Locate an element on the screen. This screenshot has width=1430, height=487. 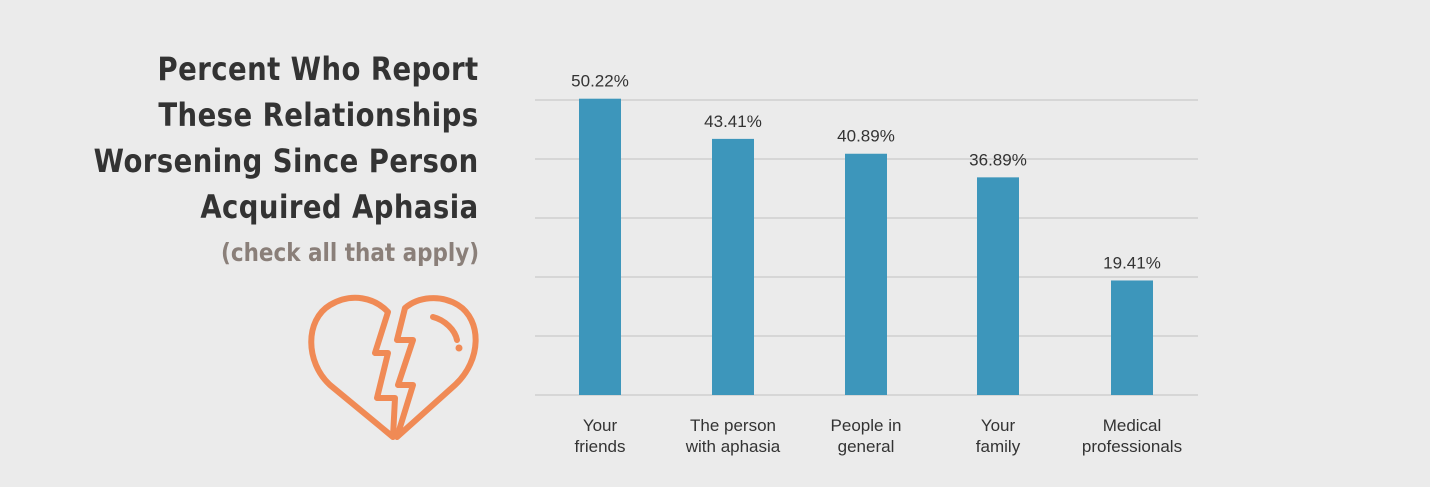
chart-subtitle: (check all that apply) is located at coordinates (349, 252).